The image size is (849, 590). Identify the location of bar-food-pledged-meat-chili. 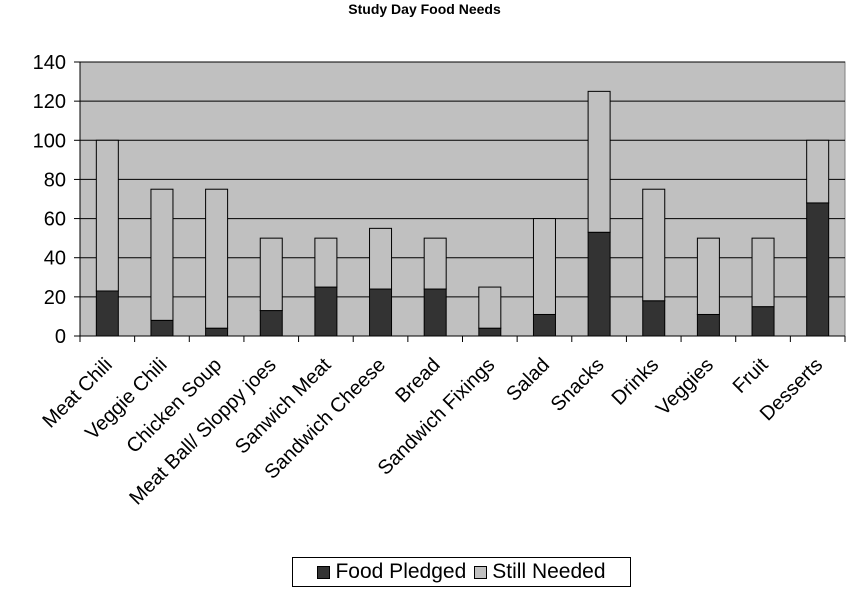
(107, 313).